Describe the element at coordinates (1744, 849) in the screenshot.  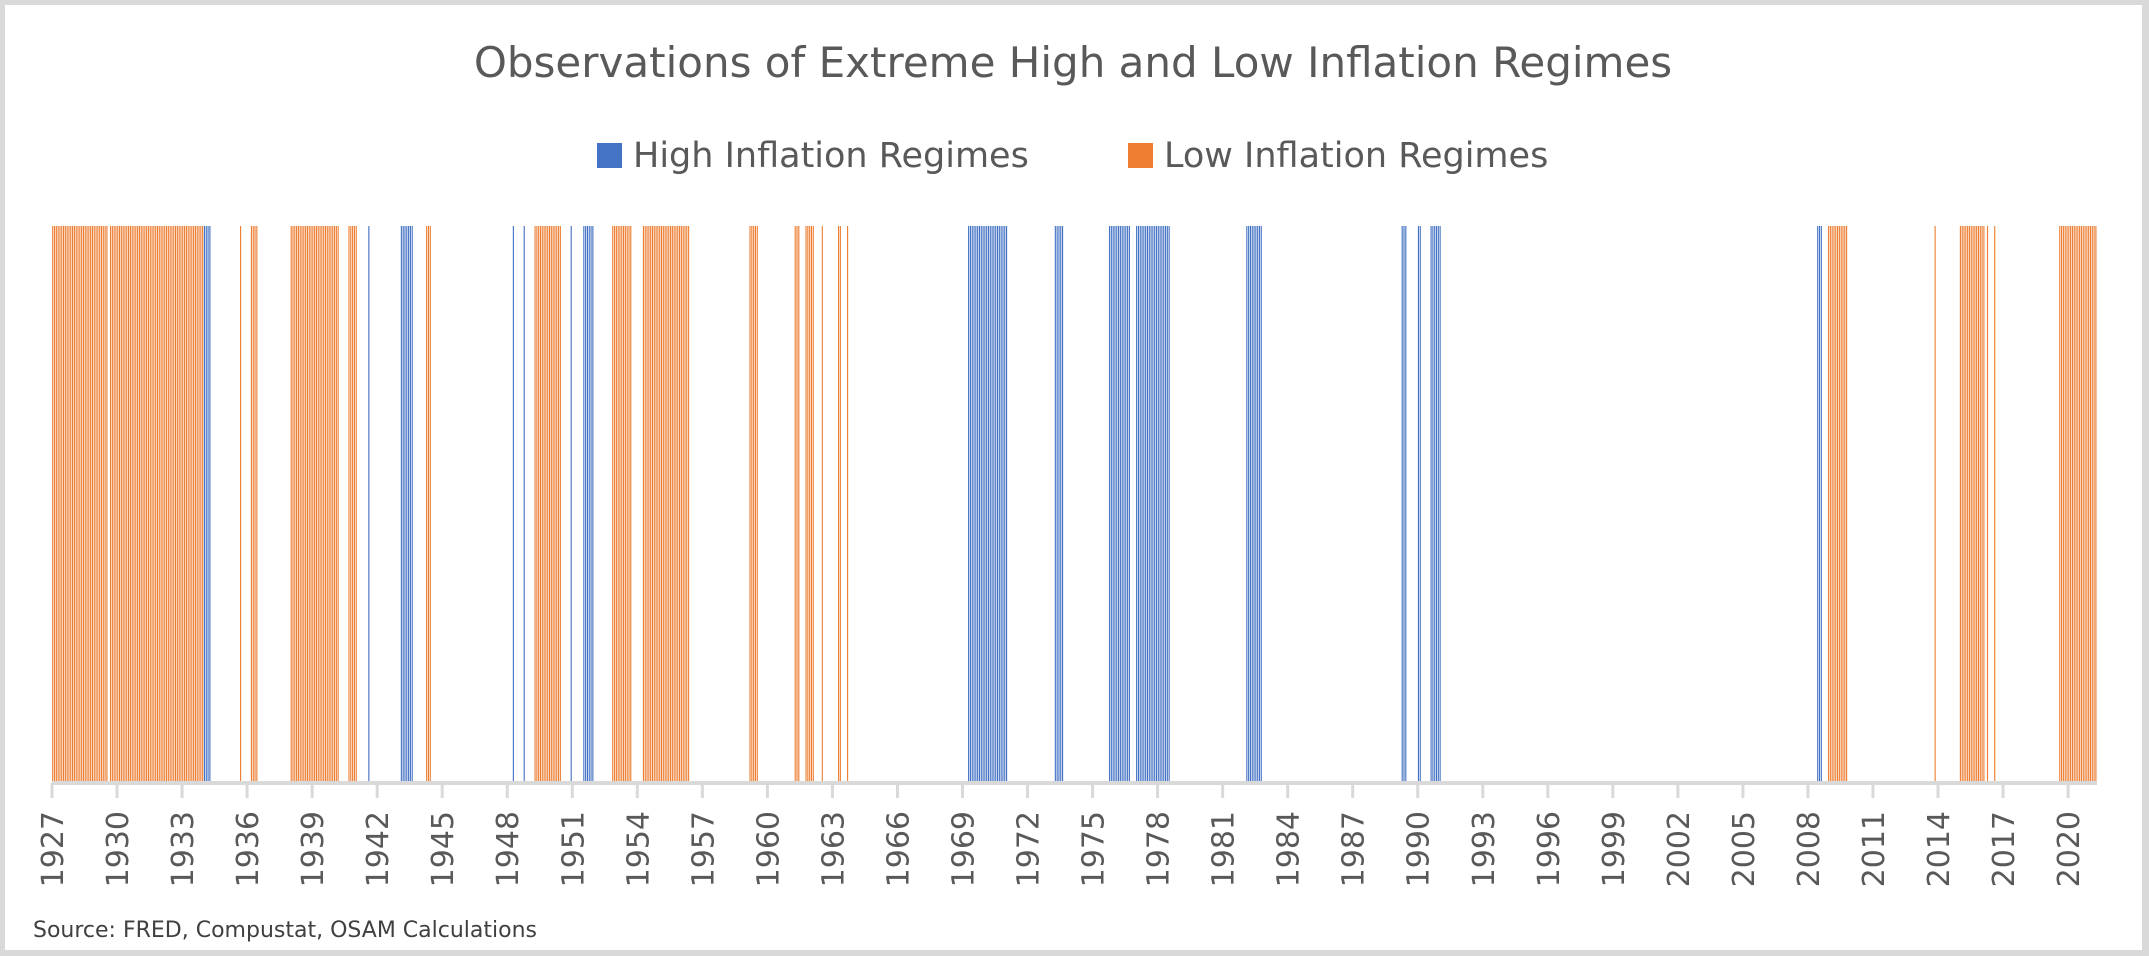
I see `x-axis-tick-label: 2005` at that location.